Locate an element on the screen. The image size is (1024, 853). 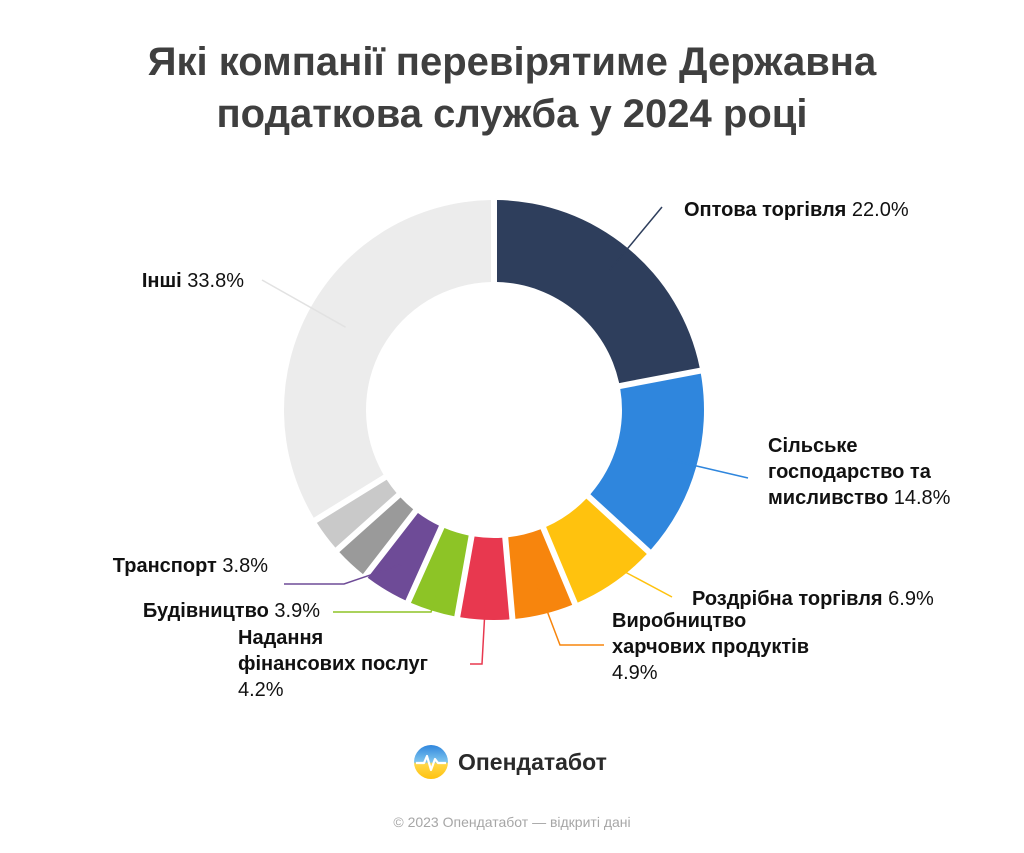
slice-value-label: 22.0% is located at coordinates (877, 210).